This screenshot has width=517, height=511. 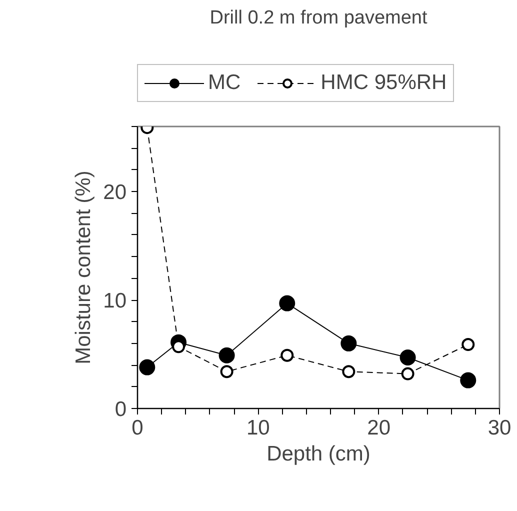 I want to click on x-tick-label: 0, so click(x=138, y=428).